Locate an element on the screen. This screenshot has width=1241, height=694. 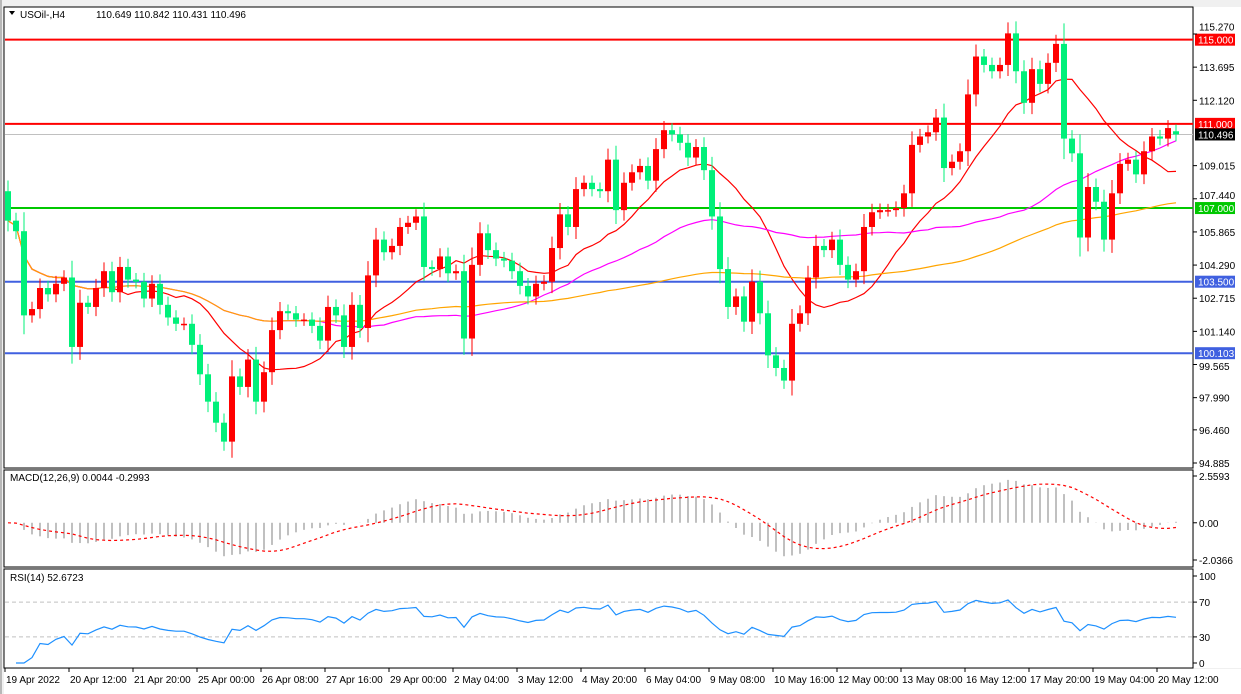
rsi-tick-label: 0 is located at coordinates (1202, 664).